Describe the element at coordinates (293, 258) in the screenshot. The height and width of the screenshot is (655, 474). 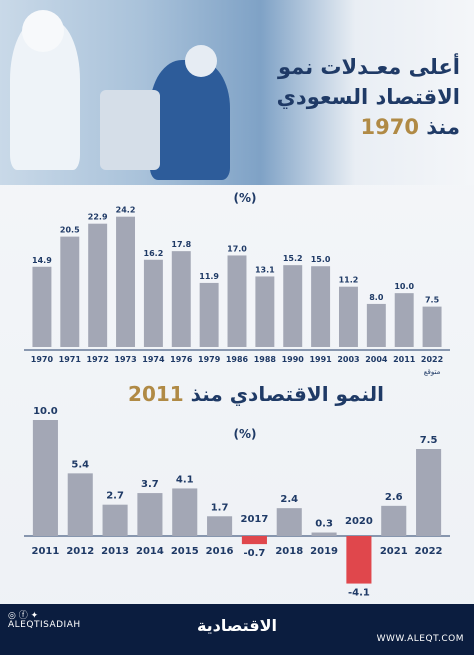
I see `data-label: 15.2` at that location.